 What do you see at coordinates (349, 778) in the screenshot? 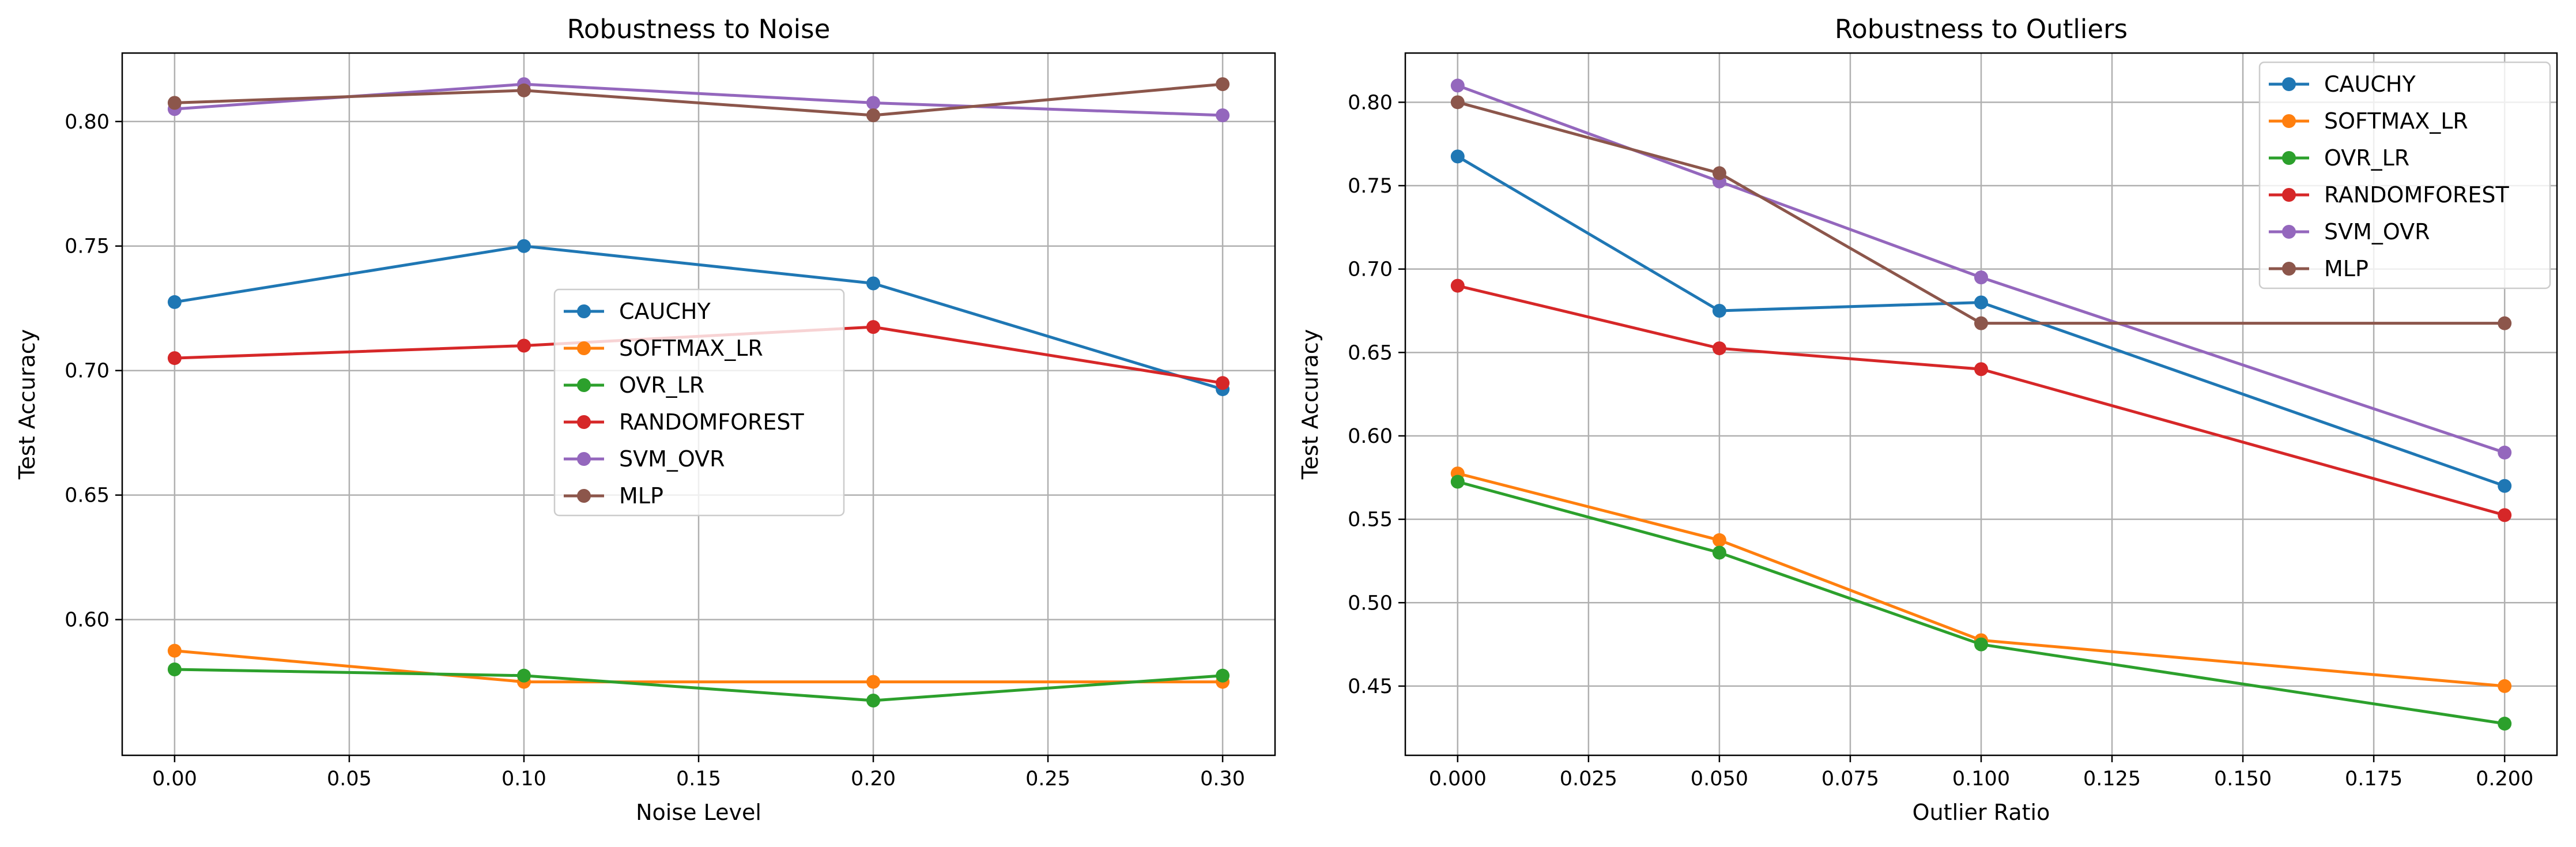
I see `x-tick-label: 0.05` at bounding box center [349, 778].